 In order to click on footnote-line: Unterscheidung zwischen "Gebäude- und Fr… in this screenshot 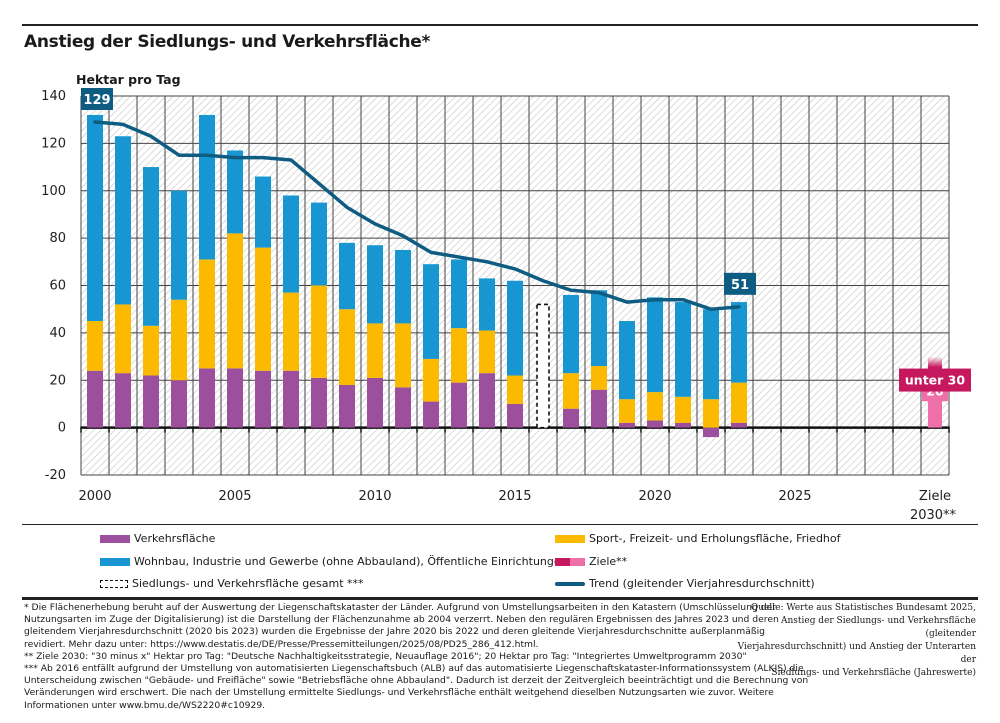, I will do `click(416, 681)`.